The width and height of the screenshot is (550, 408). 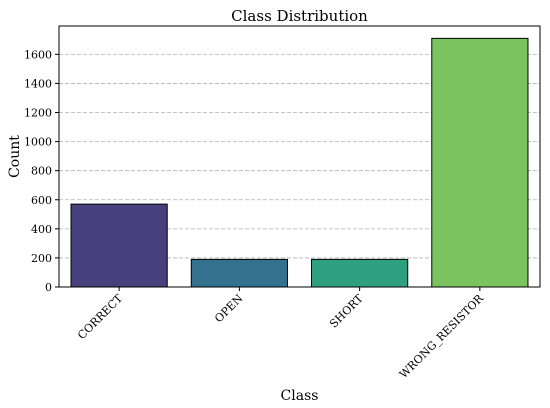 I want to click on x-tick-label: OPEN, so click(x=229, y=309).